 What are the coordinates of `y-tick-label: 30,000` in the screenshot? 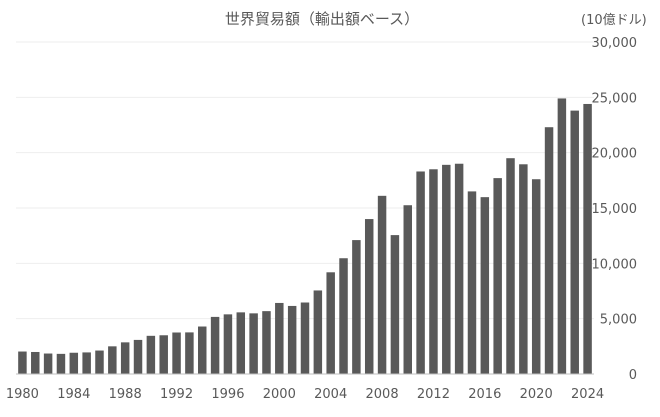 It's located at (615, 43).